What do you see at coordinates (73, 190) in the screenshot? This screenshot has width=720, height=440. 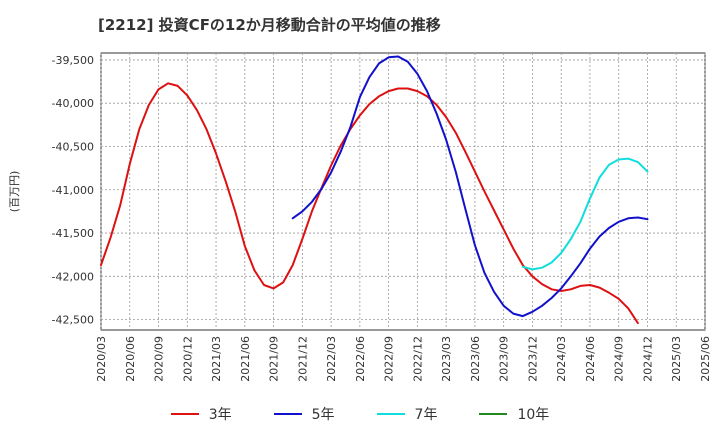 I see `y-tick-label: -41,000` at bounding box center [73, 190].